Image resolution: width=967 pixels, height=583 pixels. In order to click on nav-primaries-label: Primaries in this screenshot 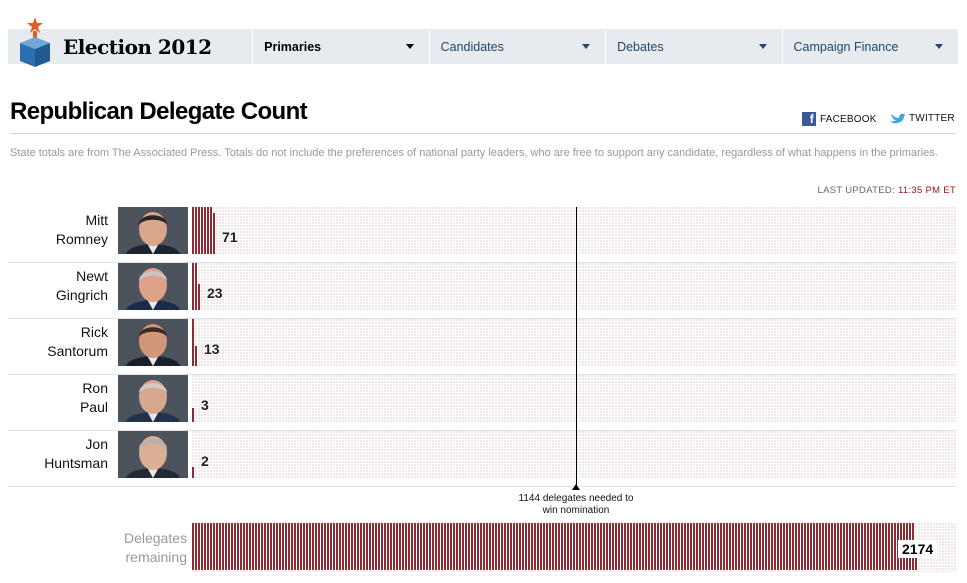, I will do `click(293, 46)`.